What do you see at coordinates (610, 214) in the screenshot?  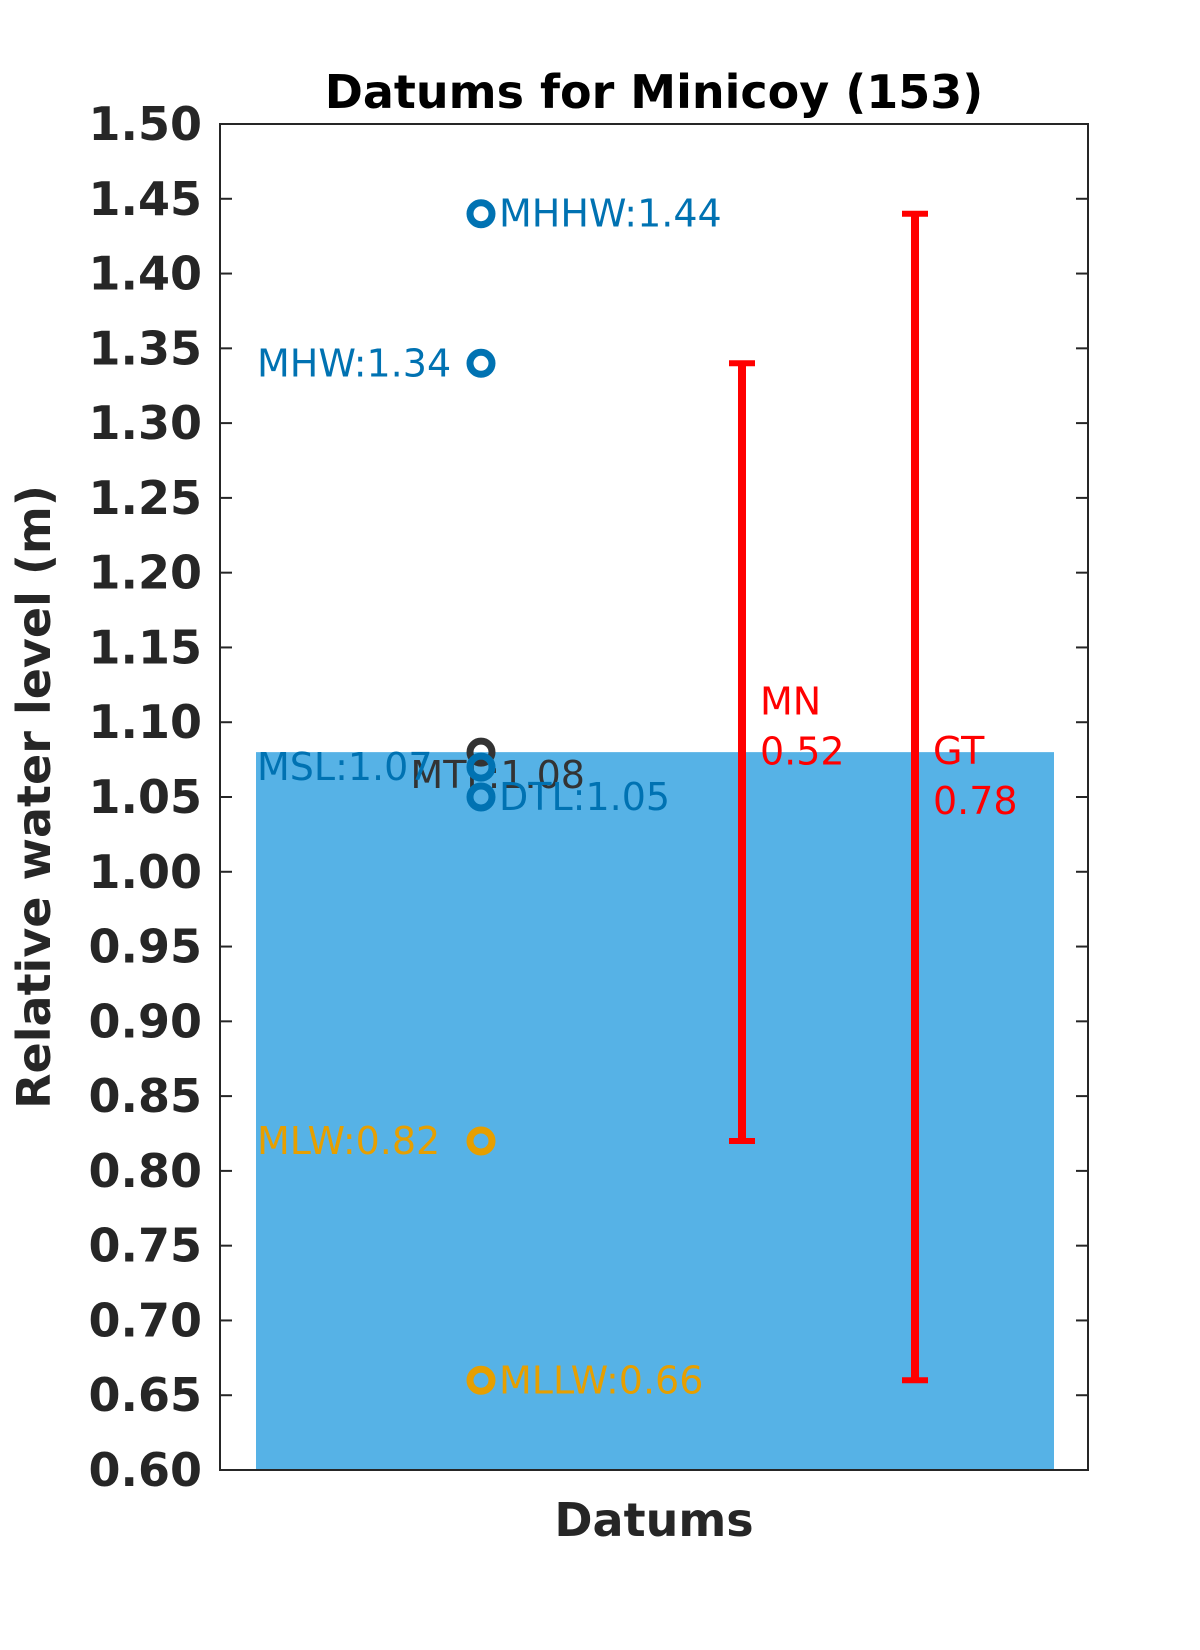 I see `datum-label: MHHW:1.44` at bounding box center [610, 214].